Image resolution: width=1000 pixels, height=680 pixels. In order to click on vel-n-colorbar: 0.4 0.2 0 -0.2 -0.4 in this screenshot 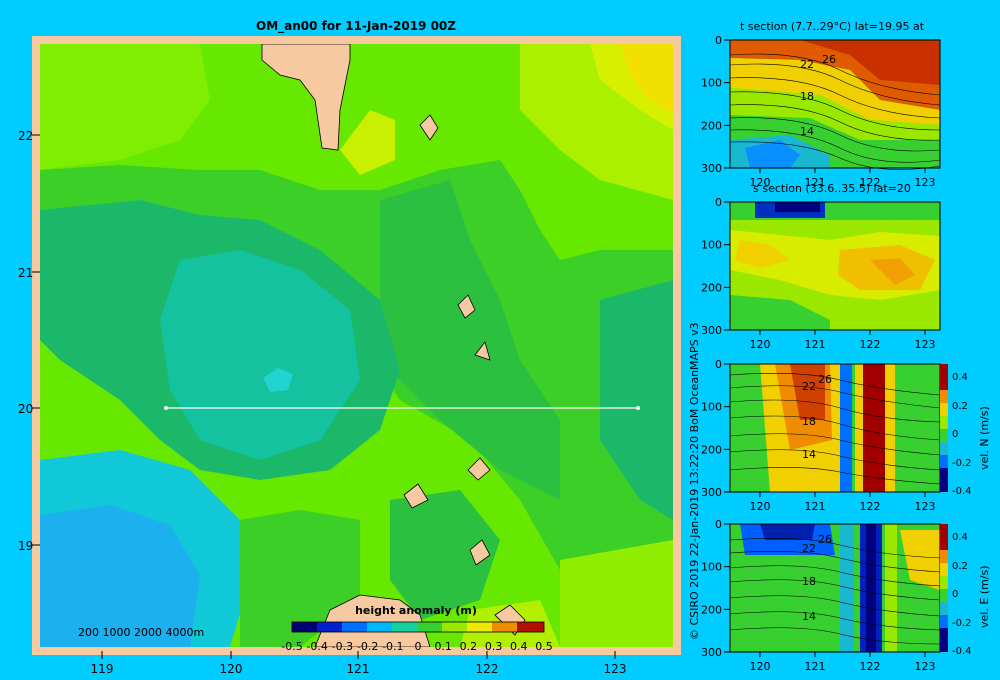, I will do `click(956, 430)`.